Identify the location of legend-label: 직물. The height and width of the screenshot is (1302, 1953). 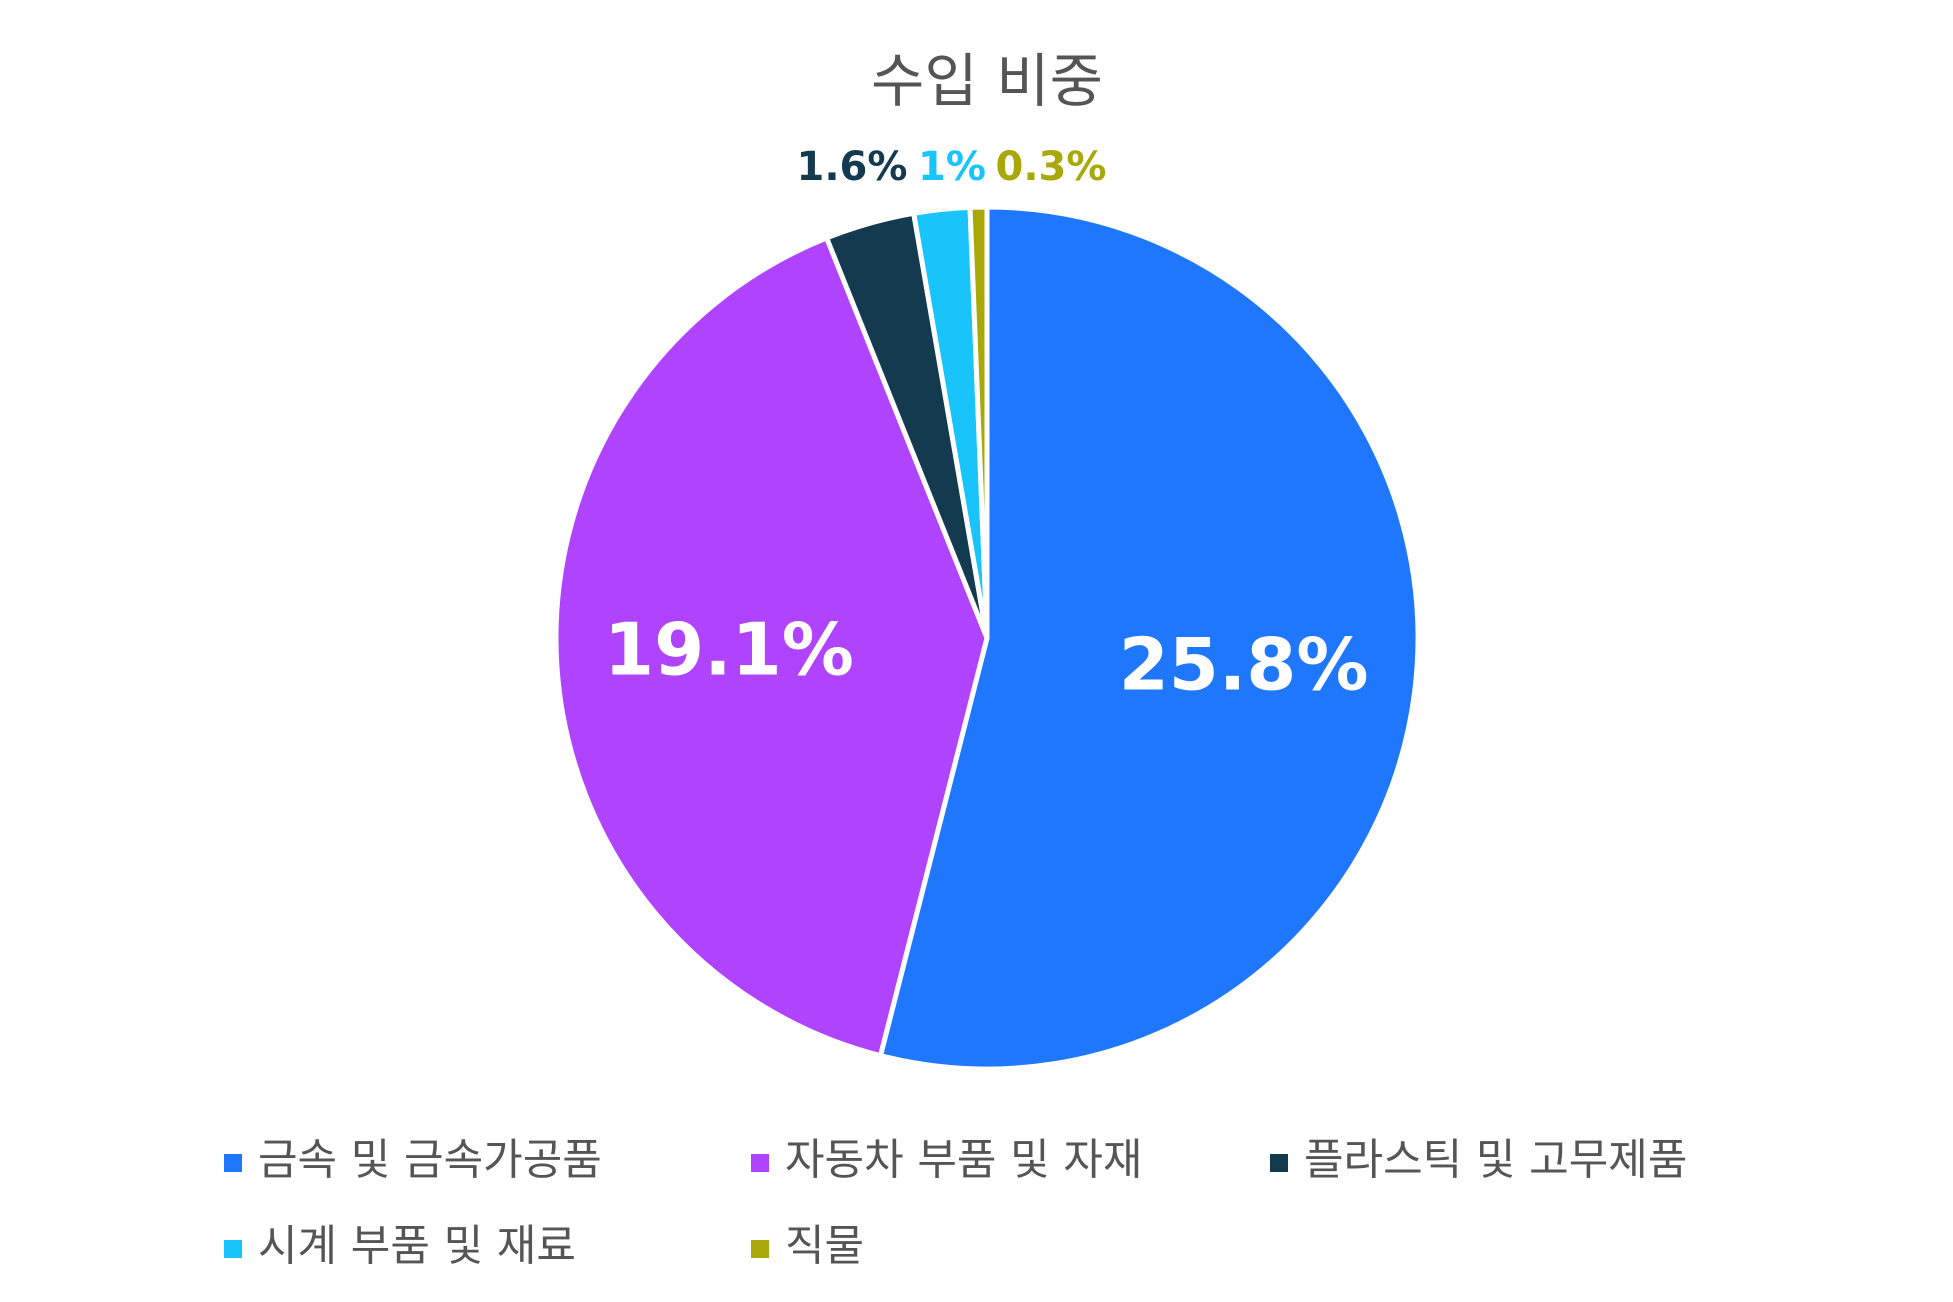
(824, 1247).